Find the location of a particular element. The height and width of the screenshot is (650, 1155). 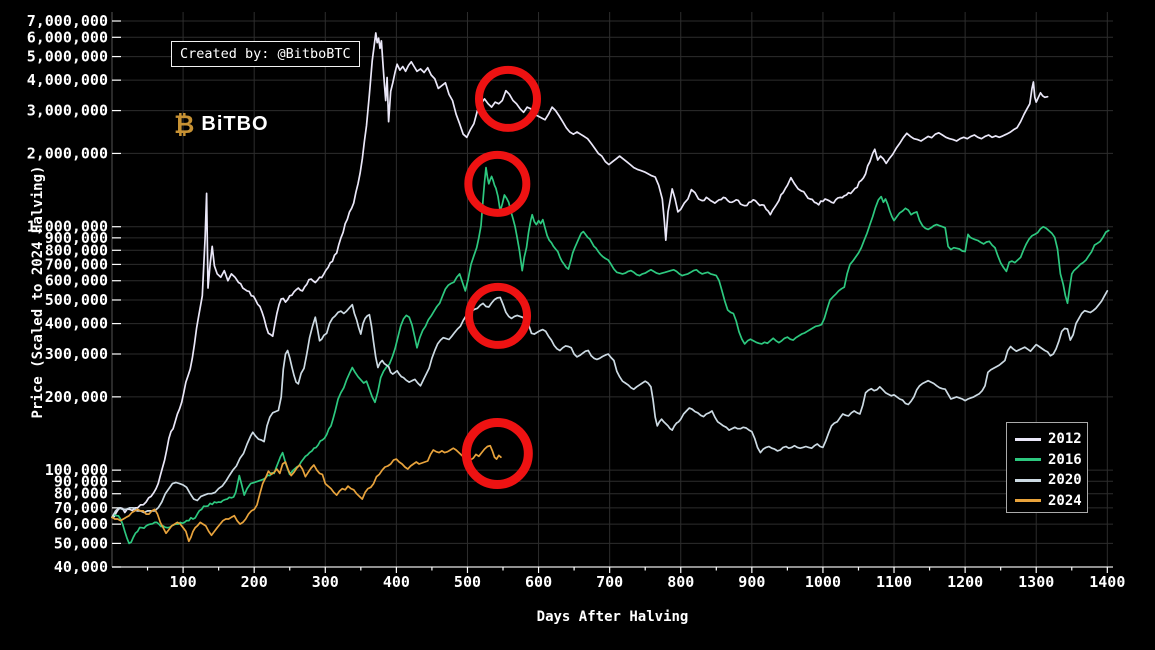

bitbo-logo: ₿ BiTBO is located at coordinates (221, 124).